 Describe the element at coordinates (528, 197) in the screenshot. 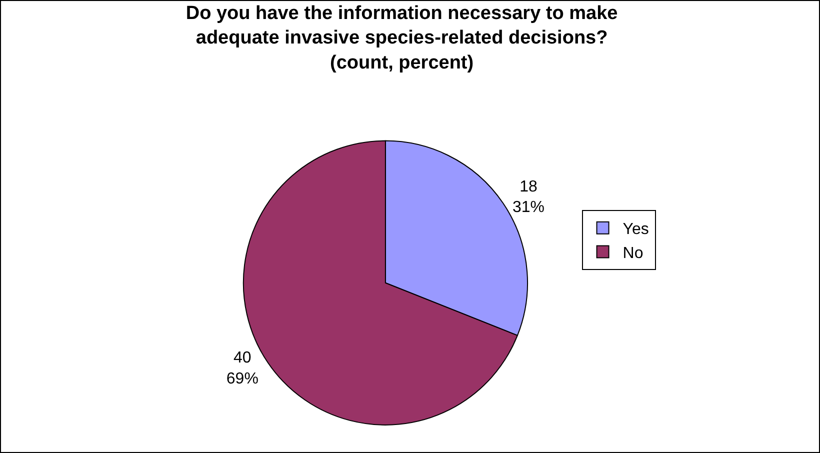

I see `data-label: 18 31%` at that location.